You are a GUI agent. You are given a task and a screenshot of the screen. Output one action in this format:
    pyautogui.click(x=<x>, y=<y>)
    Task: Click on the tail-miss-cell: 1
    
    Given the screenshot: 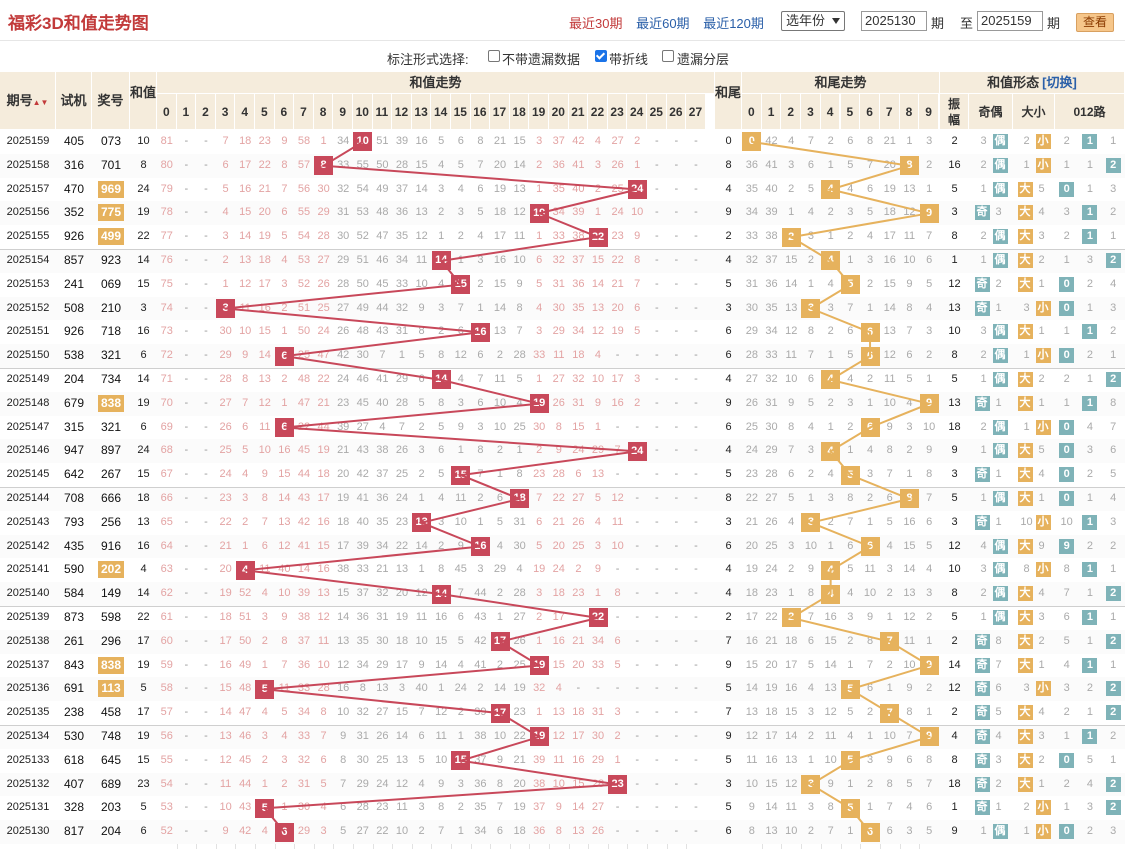 What is the action you would take?
    pyautogui.click(x=929, y=188)
    